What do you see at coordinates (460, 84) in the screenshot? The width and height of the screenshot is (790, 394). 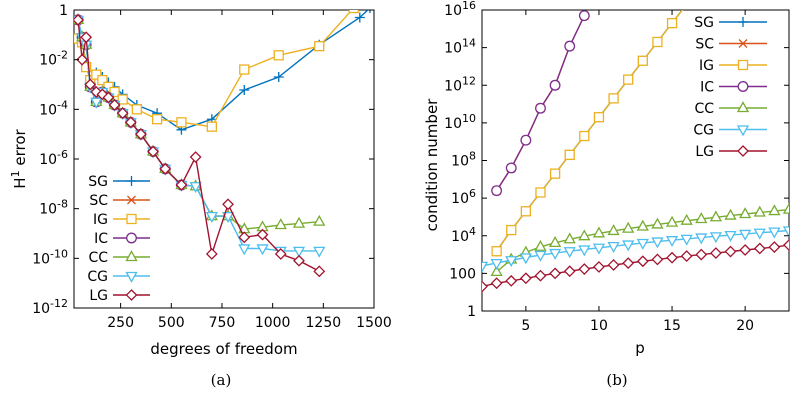 I see `y-tick-label: 10¹²` at bounding box center [460, 84].